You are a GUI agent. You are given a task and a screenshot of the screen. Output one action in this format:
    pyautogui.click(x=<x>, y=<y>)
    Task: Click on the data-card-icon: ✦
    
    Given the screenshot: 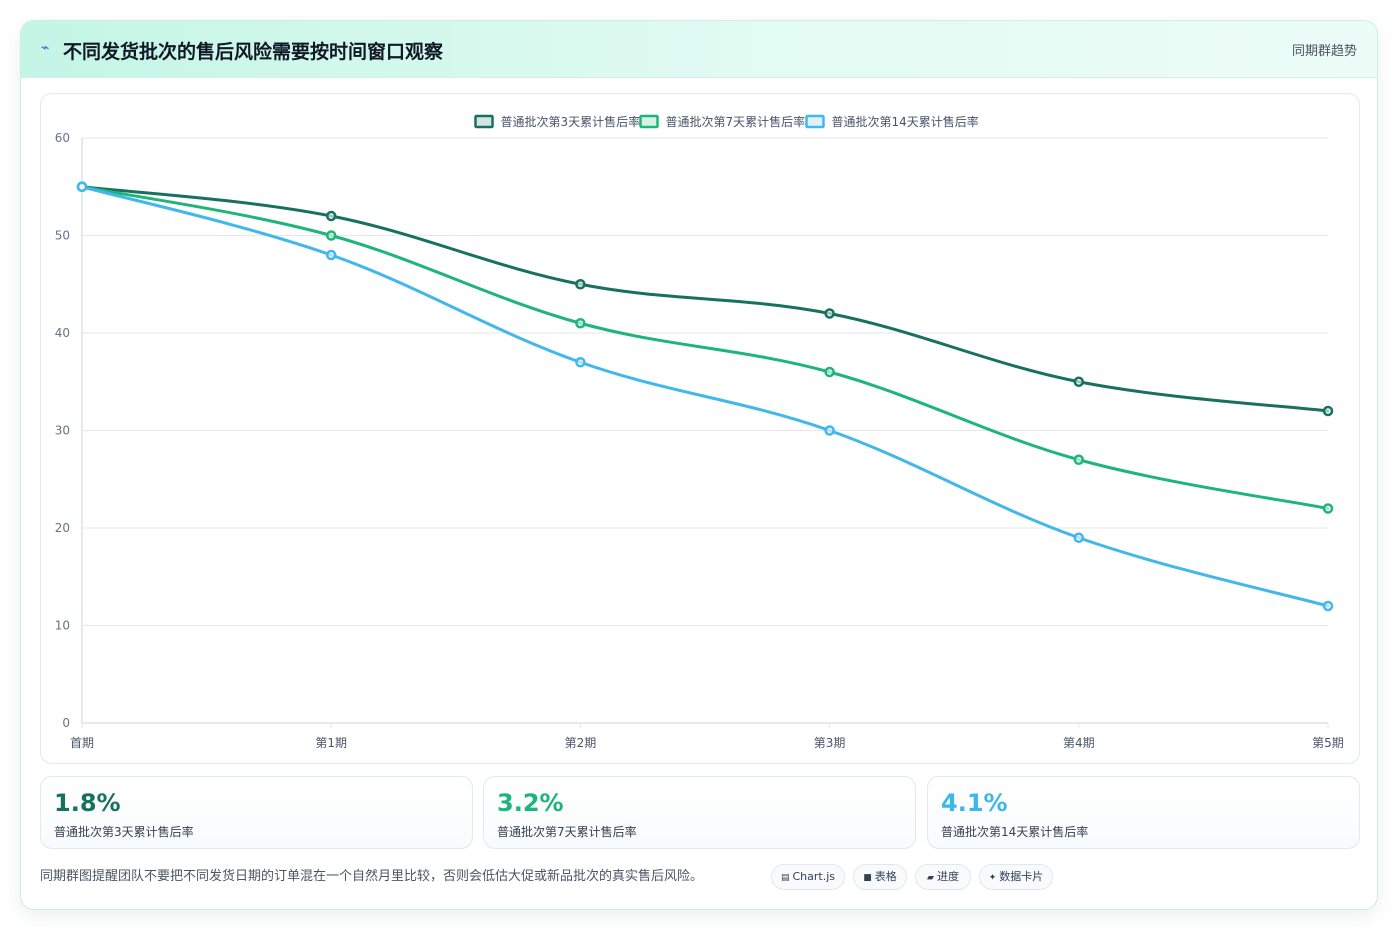 What is the action you would take?
    pyautogui.click(x=992, y=878)
    